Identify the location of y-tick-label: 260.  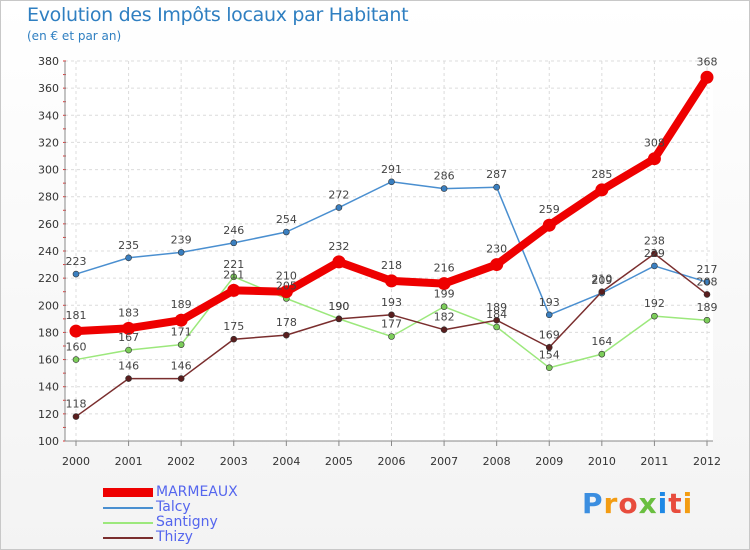
(48, 224).